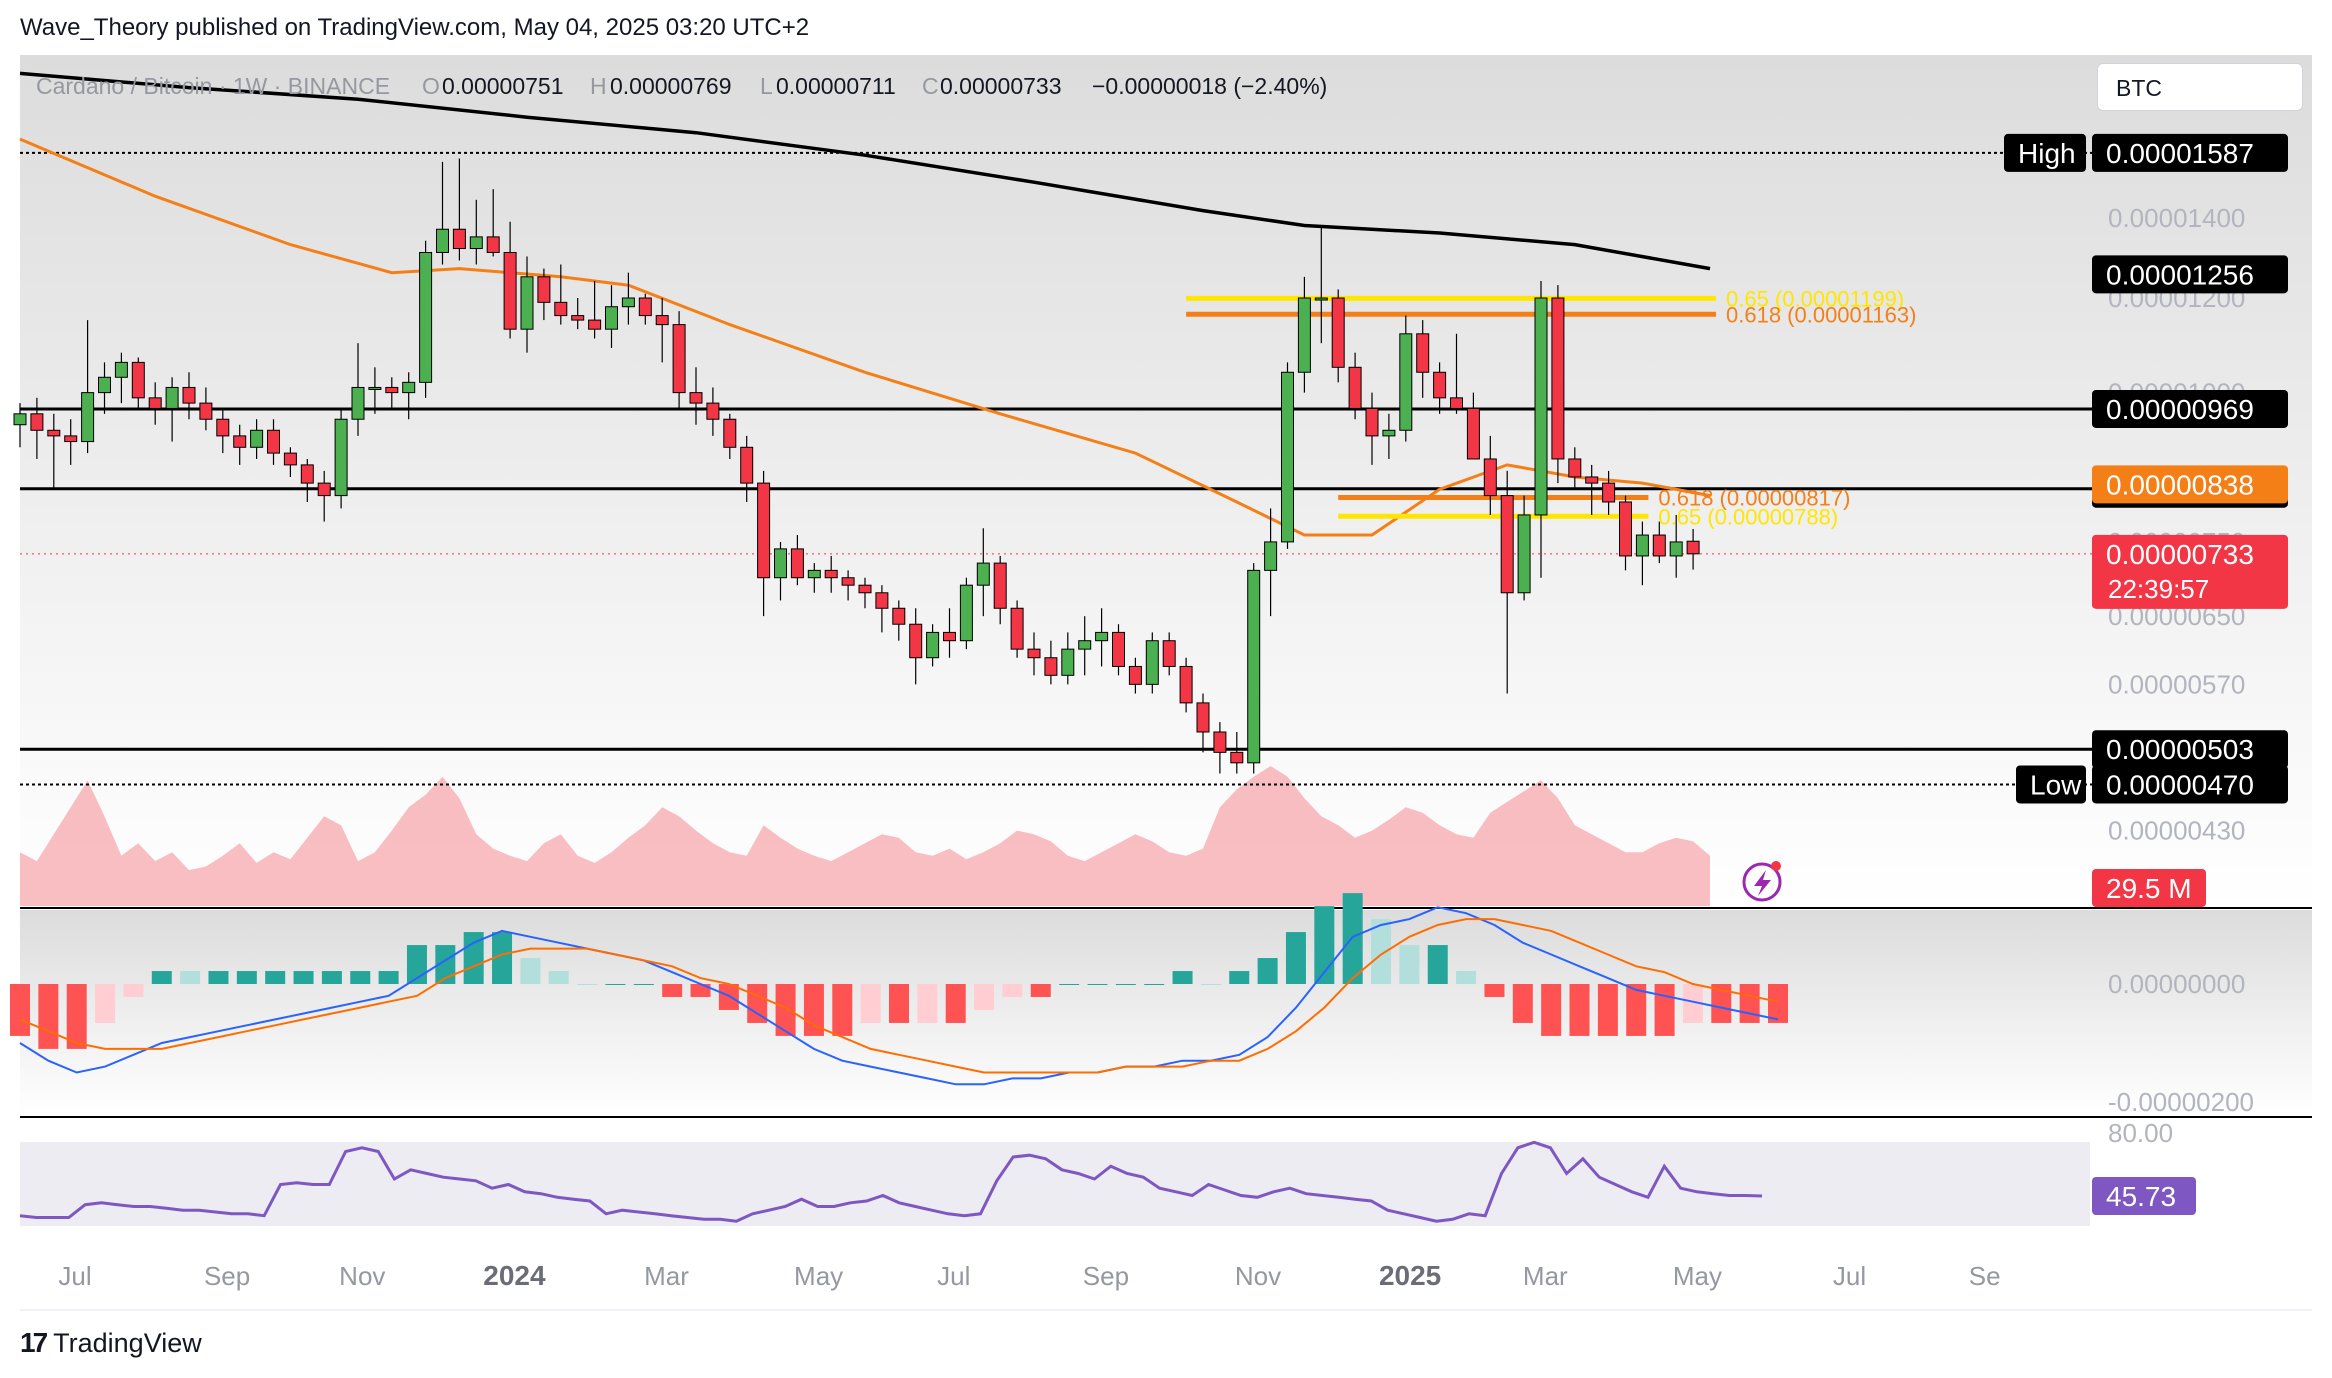 Image resolution: width=2332 pixels, height=1378 pixels. What do you see at coordinates (2144, 1195) in the screenshot?
I see `rsi-value-tag: 45.73` at bounding box center [2144, 1195].